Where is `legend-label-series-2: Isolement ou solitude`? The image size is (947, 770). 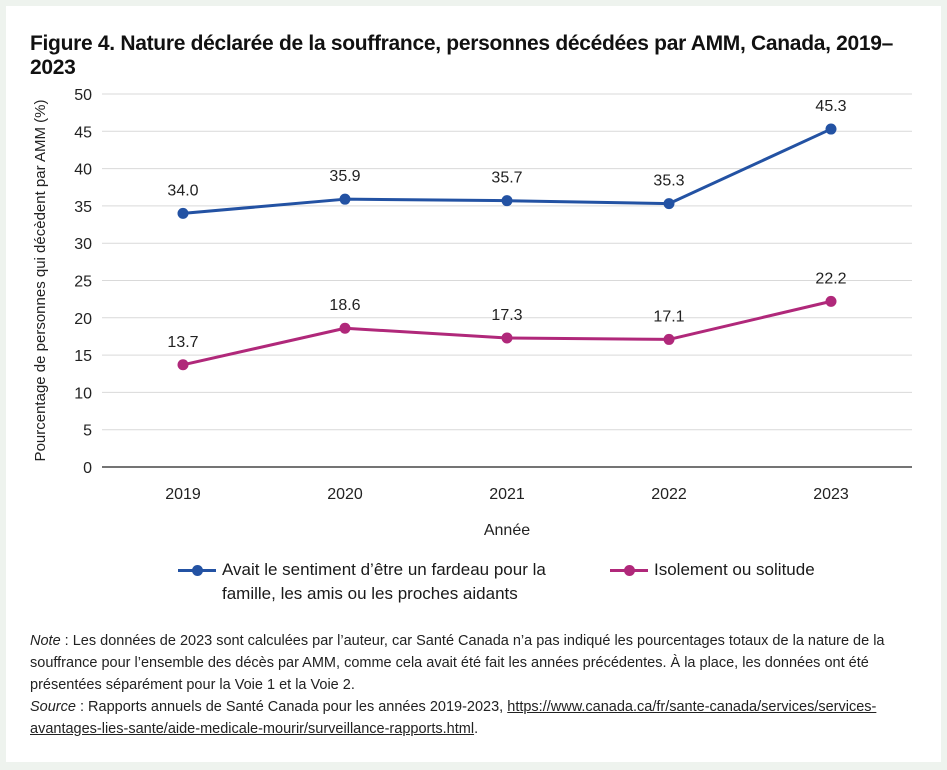
legend-label-series-2: Isolement ou solitude is located at coordinates (734, 569).